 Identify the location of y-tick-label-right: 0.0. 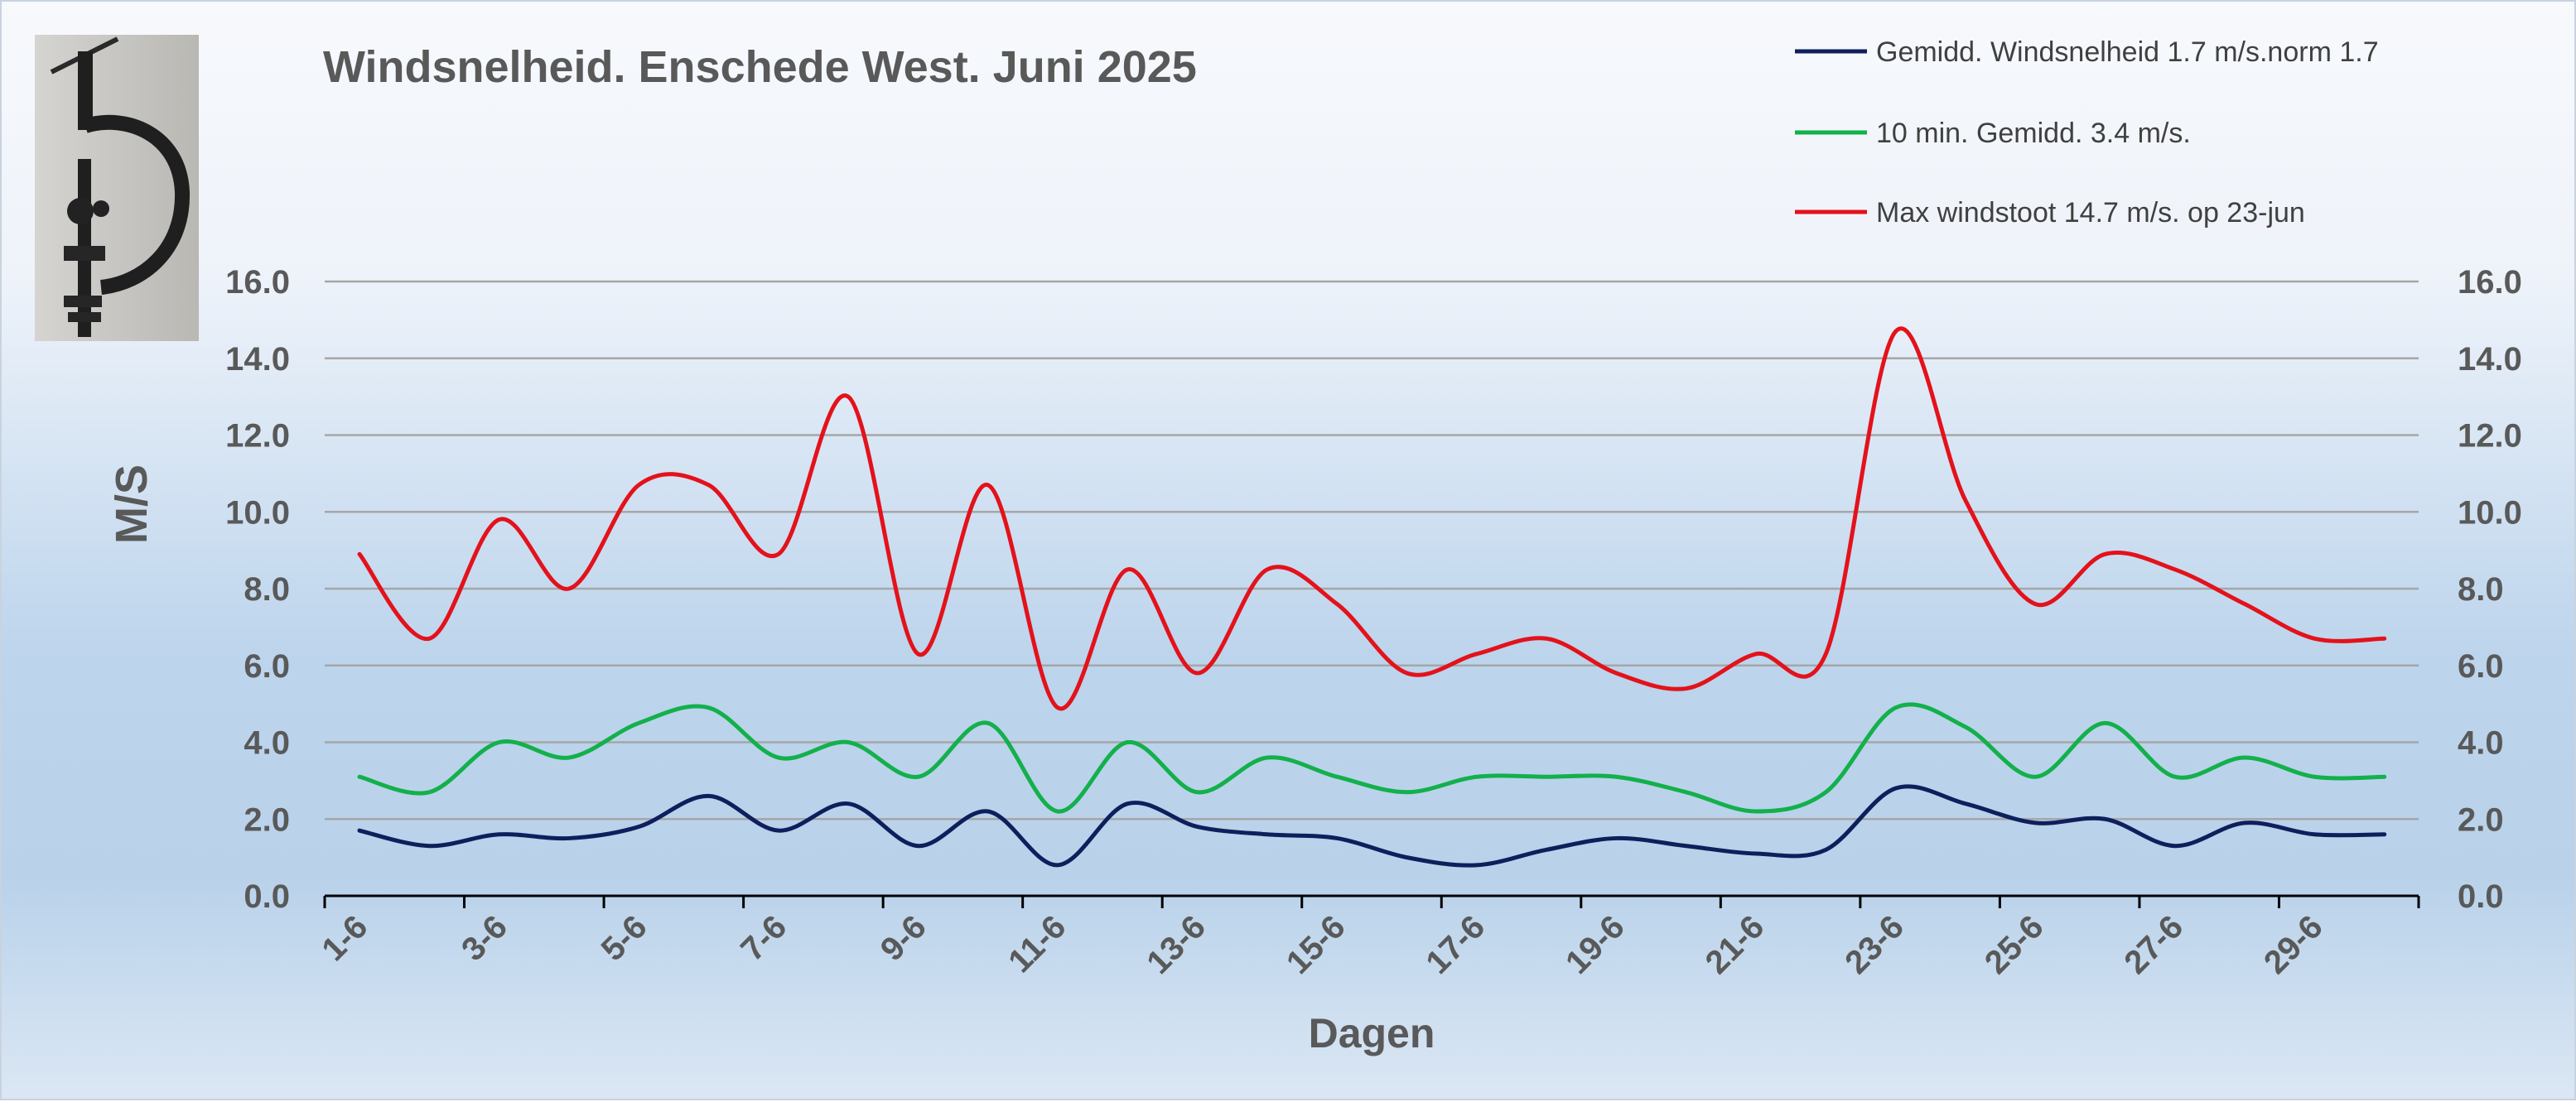
(2481, 896).